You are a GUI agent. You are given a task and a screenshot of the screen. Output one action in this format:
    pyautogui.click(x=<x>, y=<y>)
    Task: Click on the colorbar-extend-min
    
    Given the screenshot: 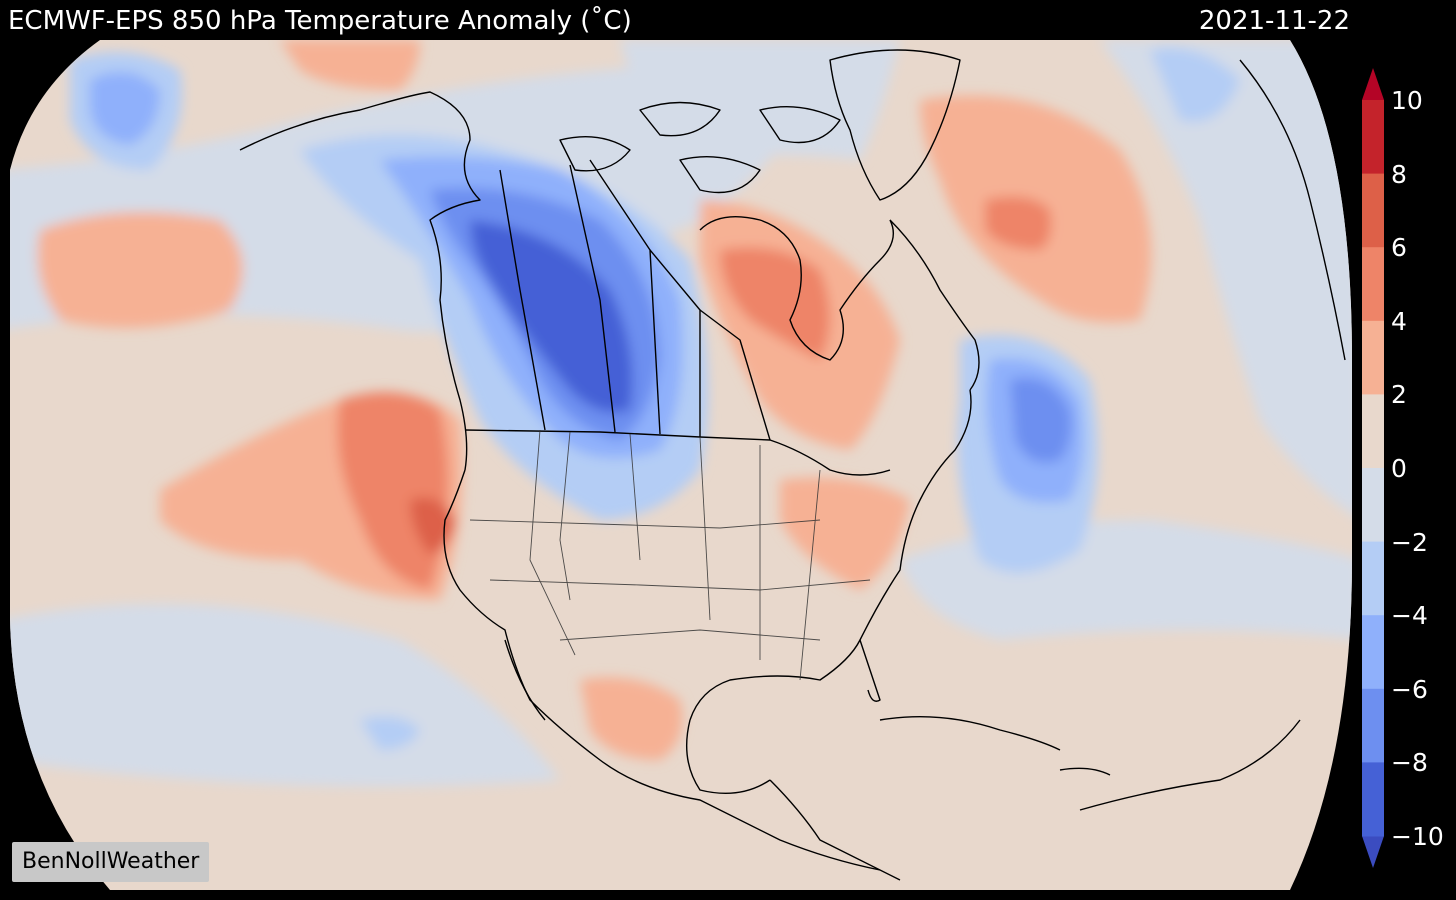 What is the action you would take?
    pyautogui.click(x=1373, y=852)
    